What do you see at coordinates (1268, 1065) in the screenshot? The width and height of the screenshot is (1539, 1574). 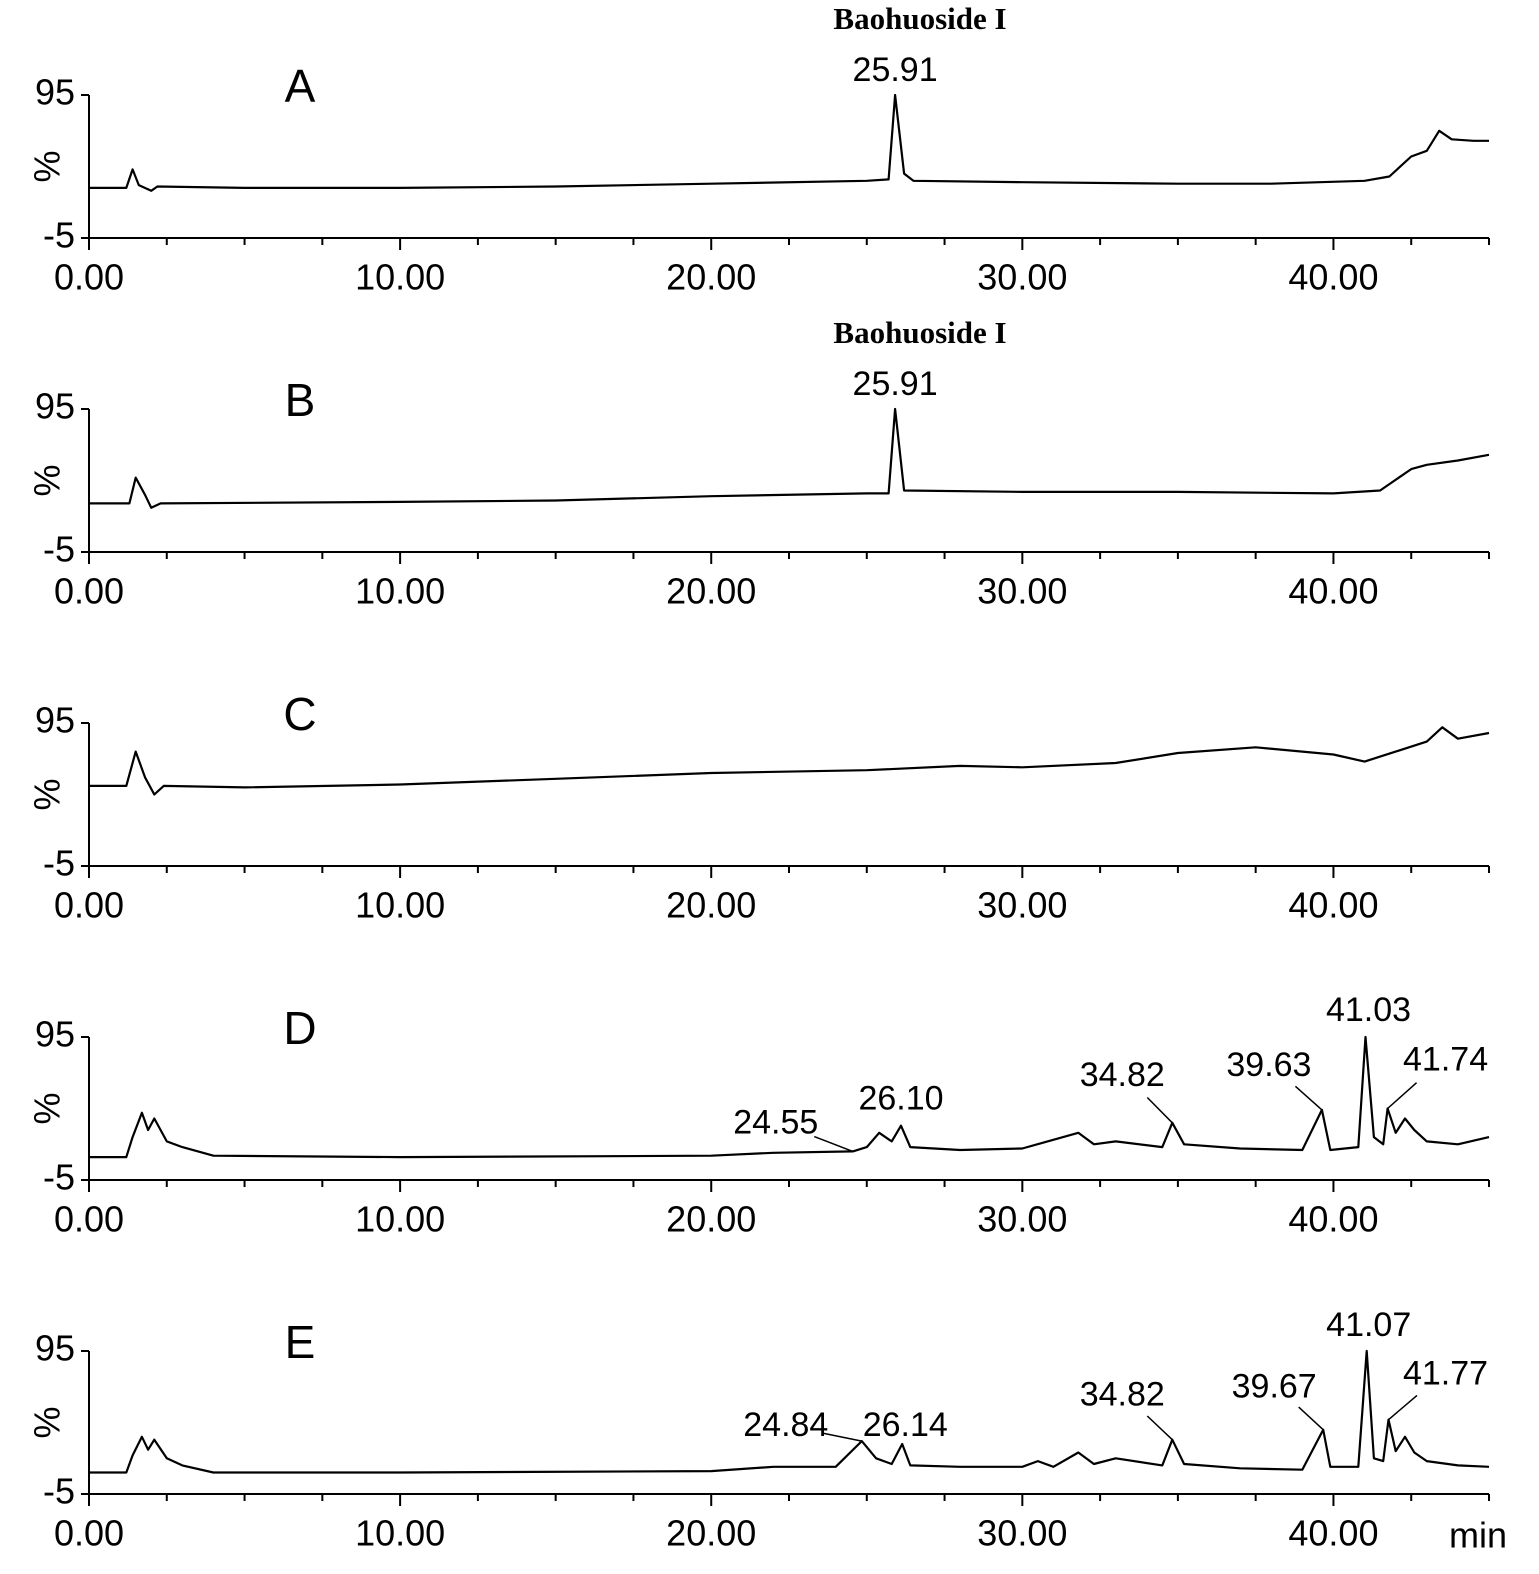 I see `peak-label: 39.63` at bounding box center [1268, 1065].